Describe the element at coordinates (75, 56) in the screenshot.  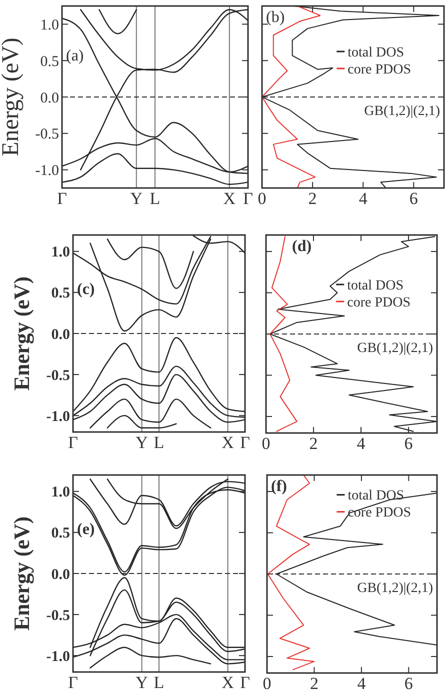
I see `annotation: (a)` at that location.